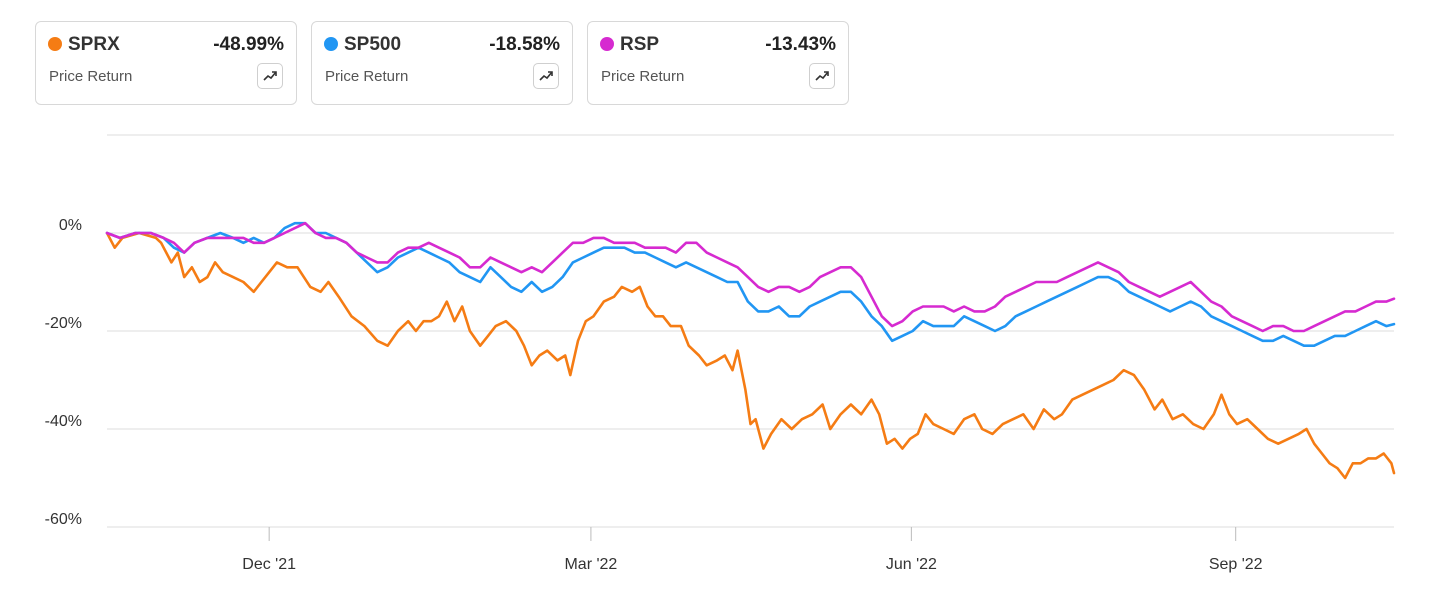  What do you see at coordinates (63, 323) in the screenshot?
I see `y-tick-label: -20%` at bounding box center [63, 323].